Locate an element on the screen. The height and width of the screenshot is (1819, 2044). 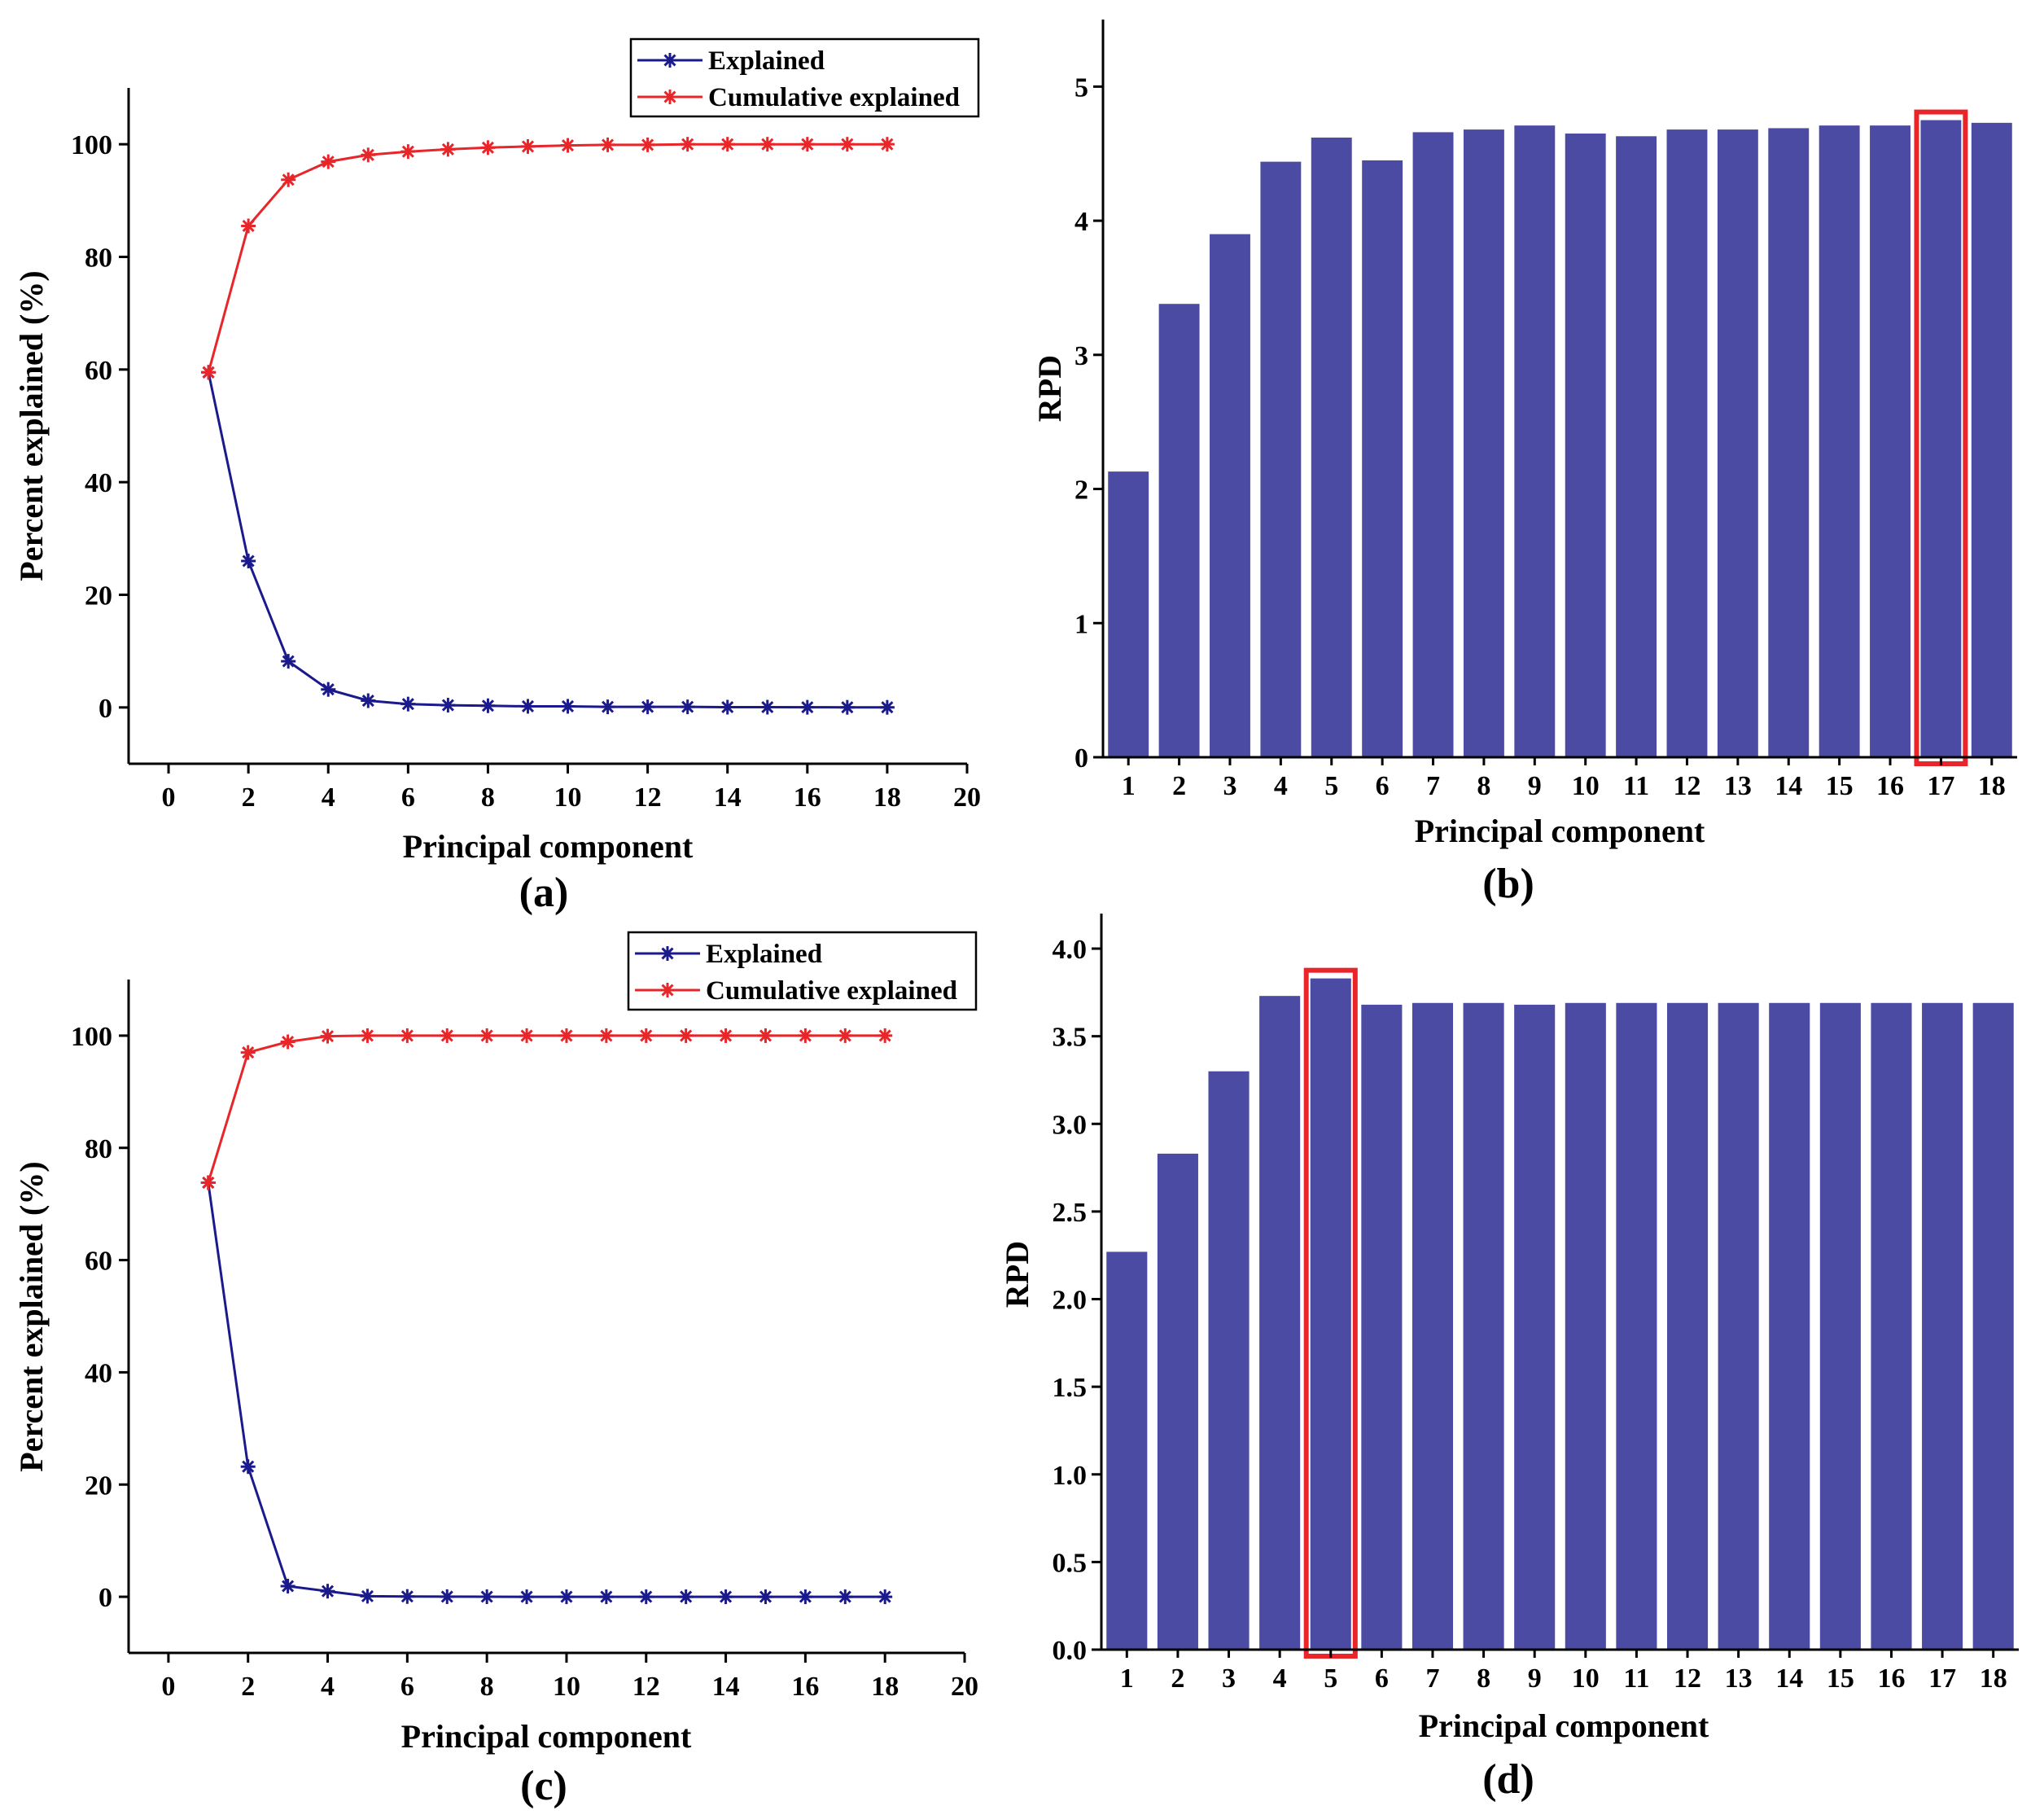
x-tick-label: 0 is located at coordinates (168, 1687).